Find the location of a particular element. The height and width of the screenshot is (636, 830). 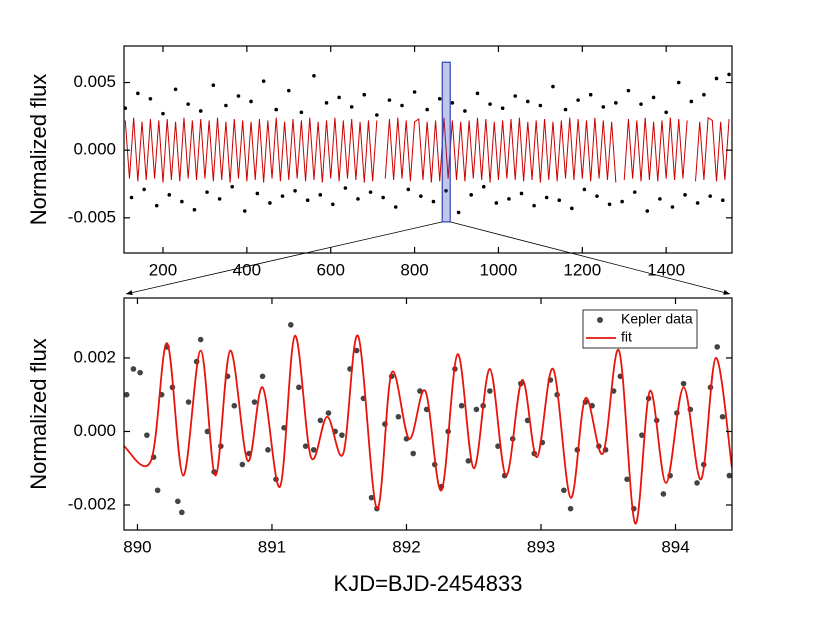

x-tick-label: 1200 is located at coordinates (582, 269).